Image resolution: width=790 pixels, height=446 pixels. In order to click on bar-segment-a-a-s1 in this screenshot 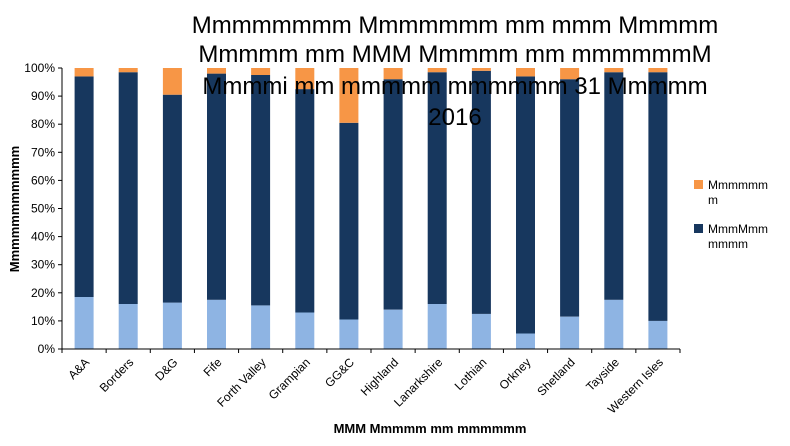, I will do `click(84, 323)`.